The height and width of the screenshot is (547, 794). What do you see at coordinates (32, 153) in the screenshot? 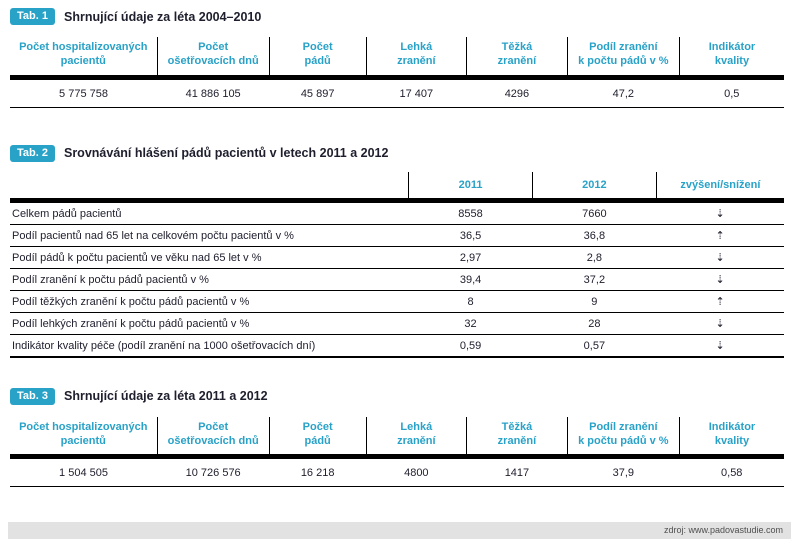
I see `tab2-badge: Tab. 2` at bounding box center [32, 153].